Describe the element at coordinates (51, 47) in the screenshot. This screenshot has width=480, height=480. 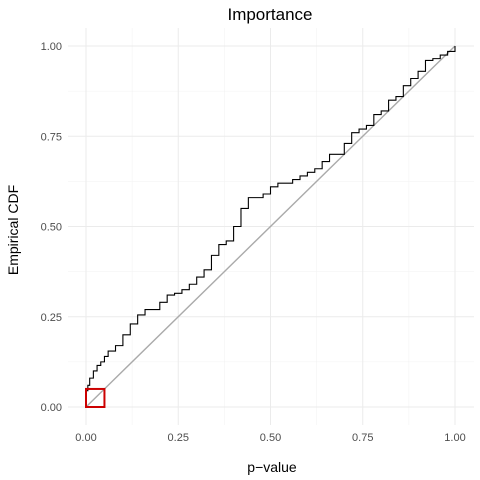
I see `y-tick-label: 1.00` at that location.